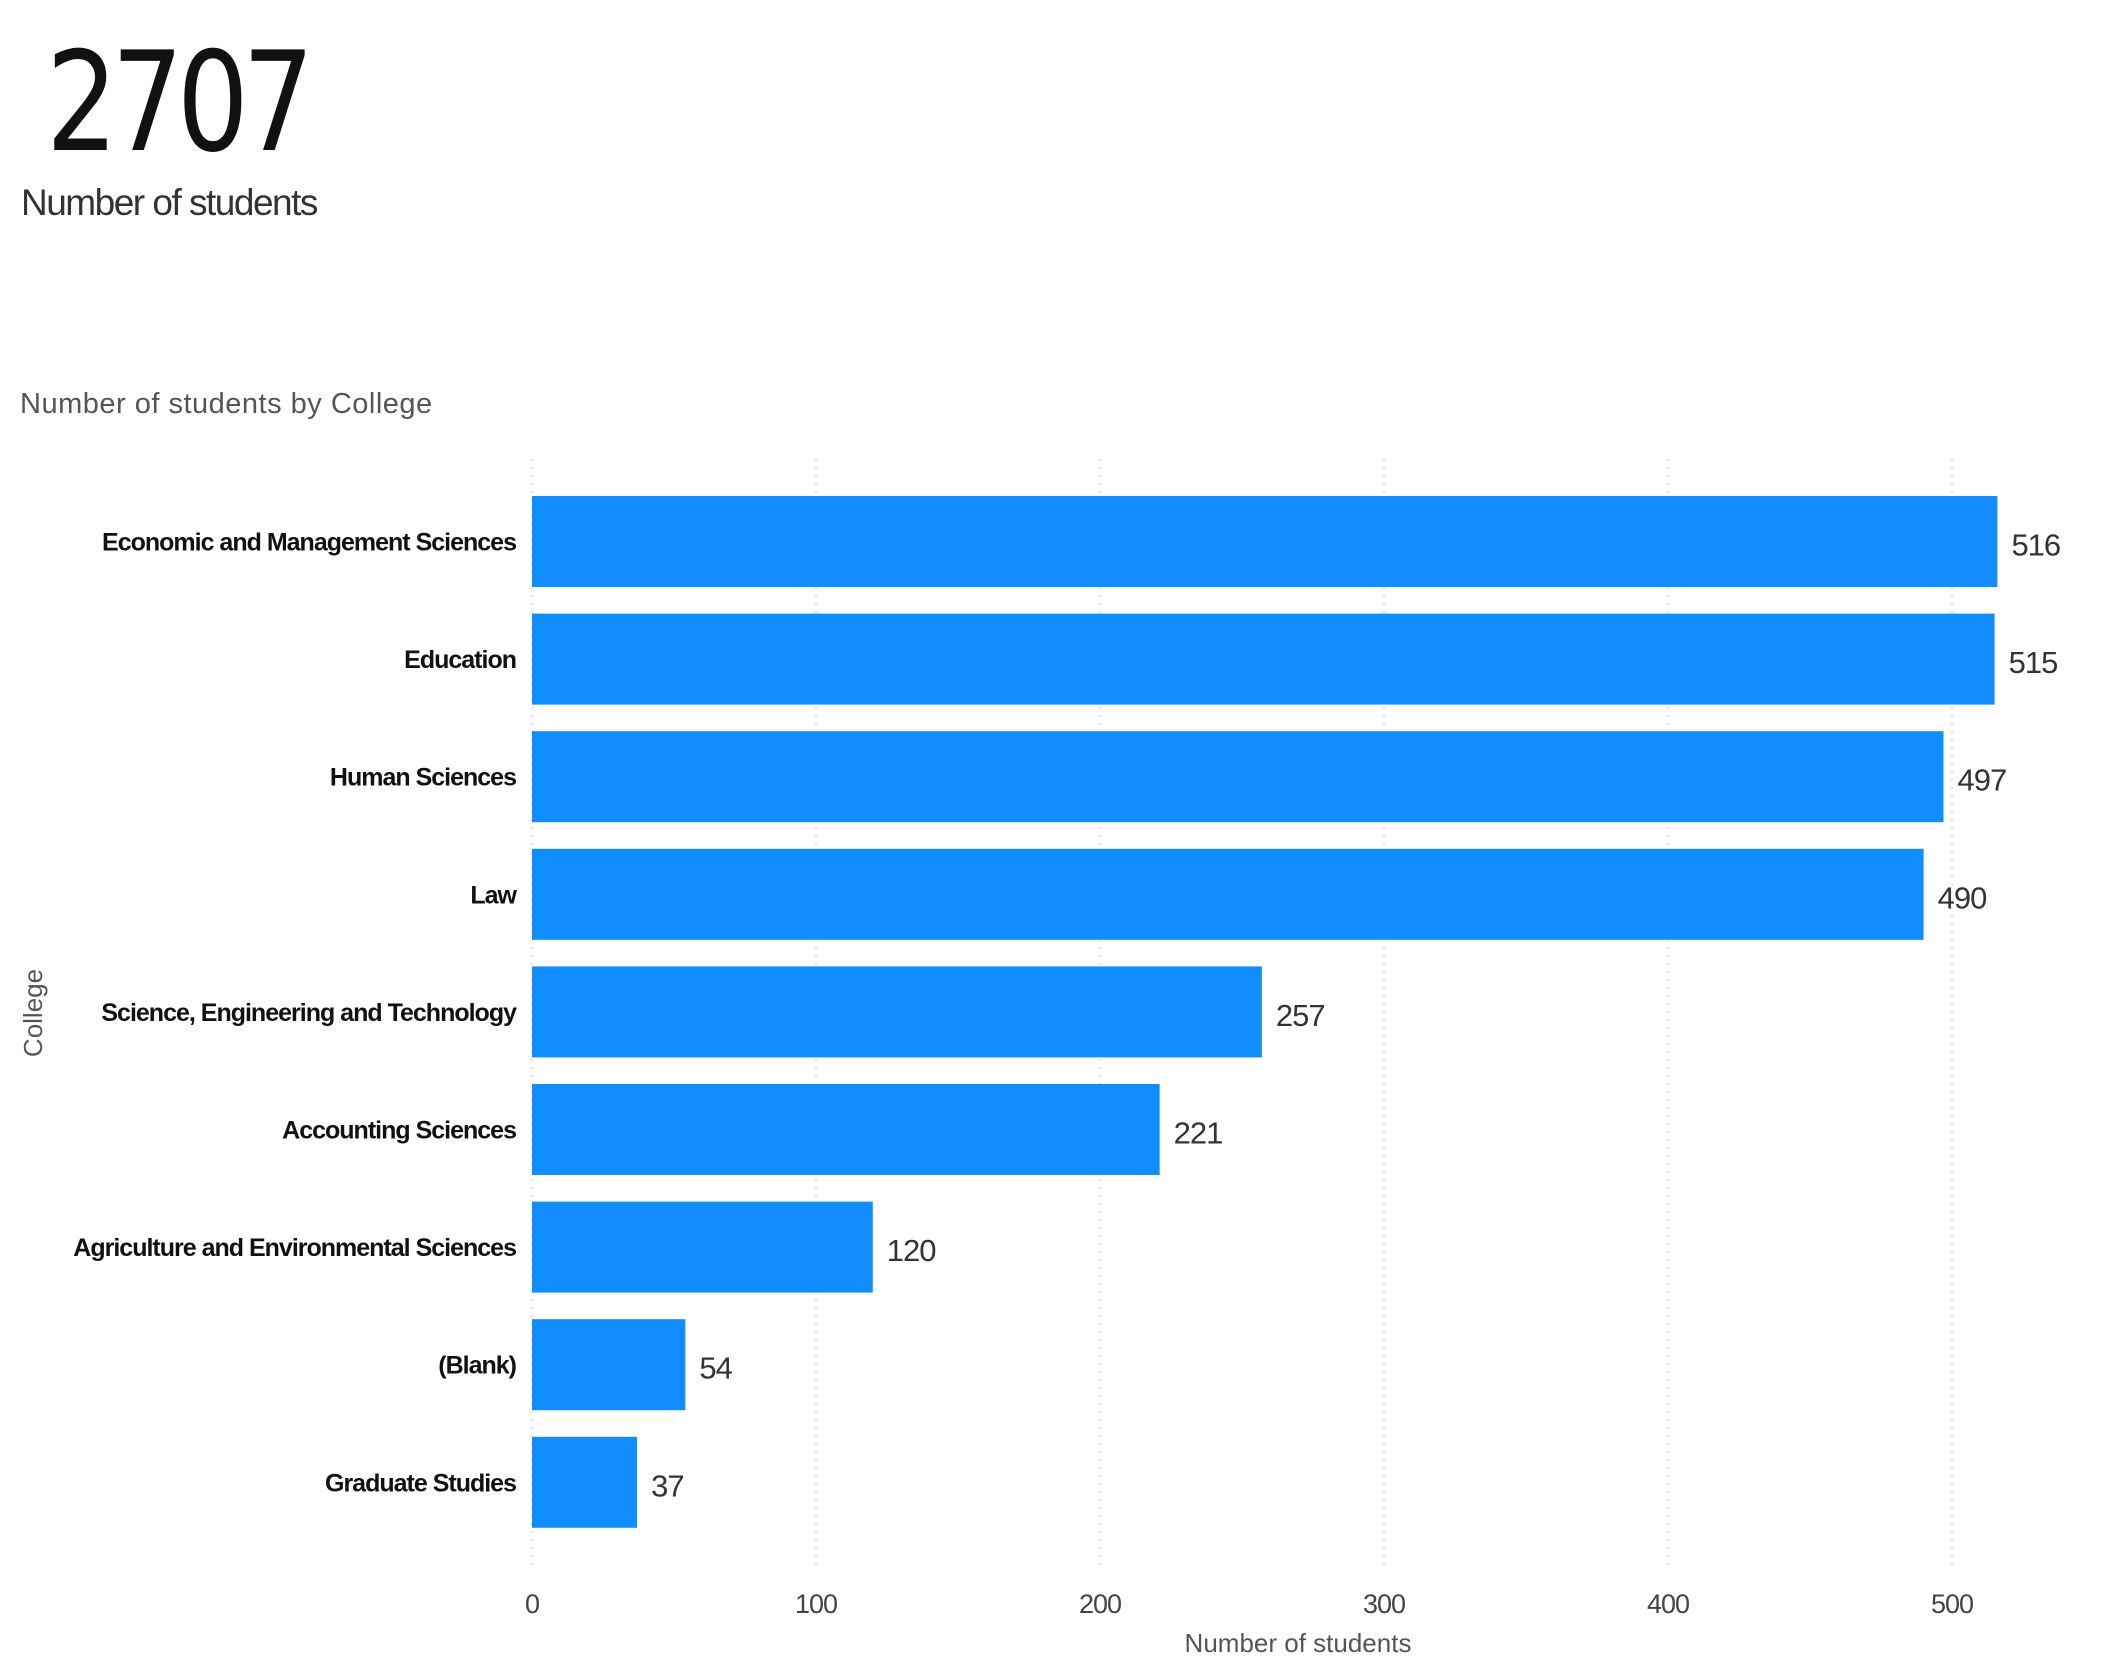 The width and height of the screenshot is (2108, 1669). Describe the element at coordinates (309, 543) in the screenshot. I see `category-label: Economic and Management Sciences` at that location.